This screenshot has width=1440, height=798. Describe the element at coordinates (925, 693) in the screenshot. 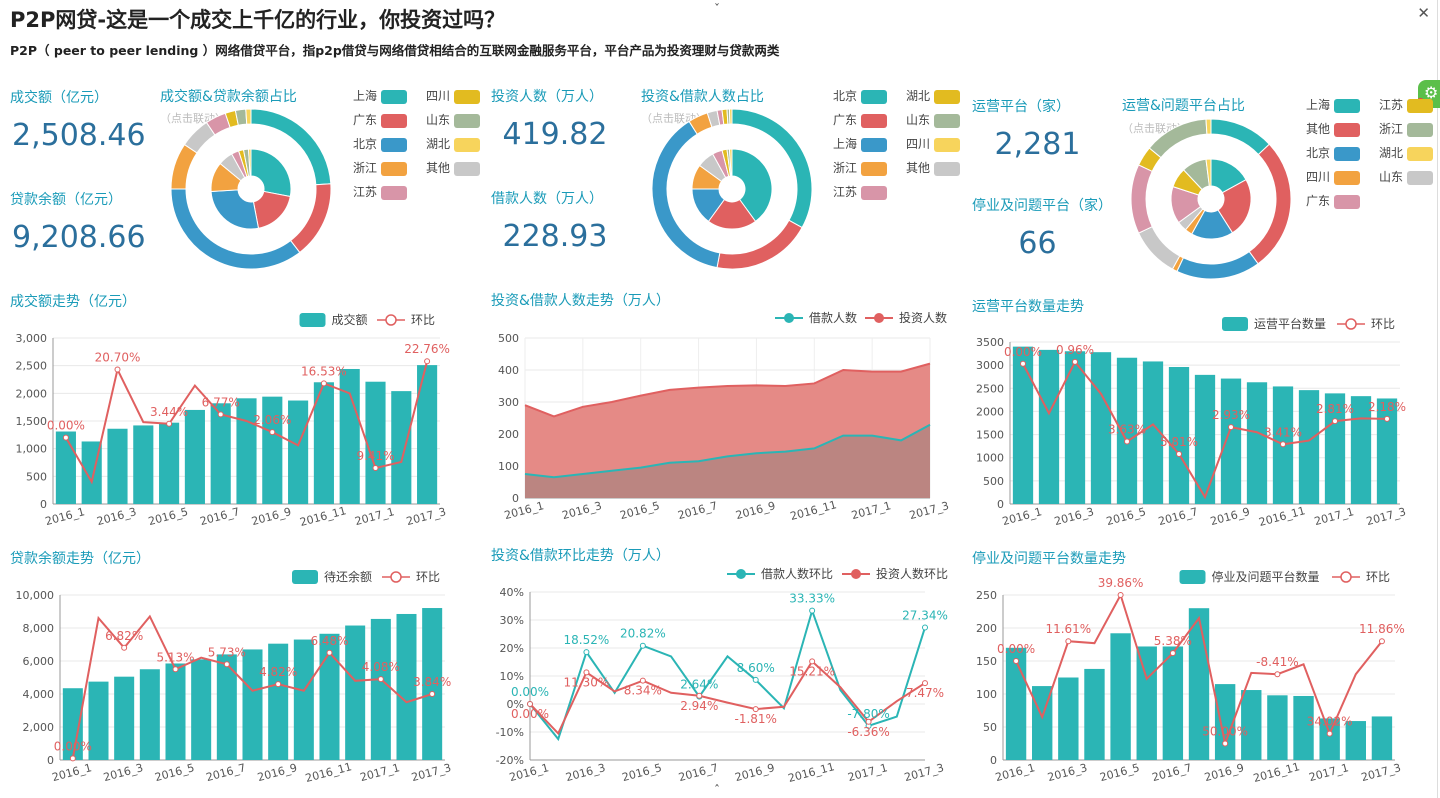

I see `line5-data-label: 7.47%` at that location.